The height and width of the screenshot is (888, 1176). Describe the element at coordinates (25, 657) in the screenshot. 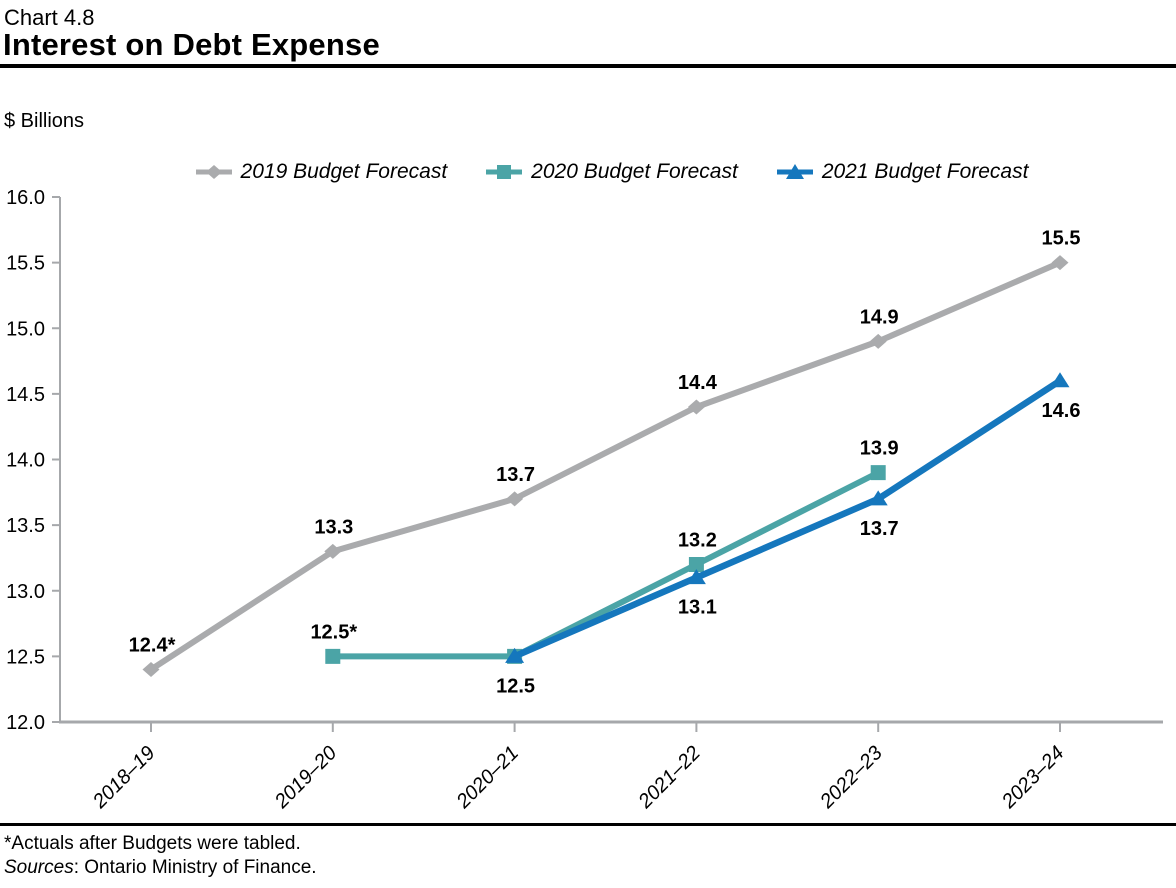

I see `y-tick-label: 12.5` at that location.